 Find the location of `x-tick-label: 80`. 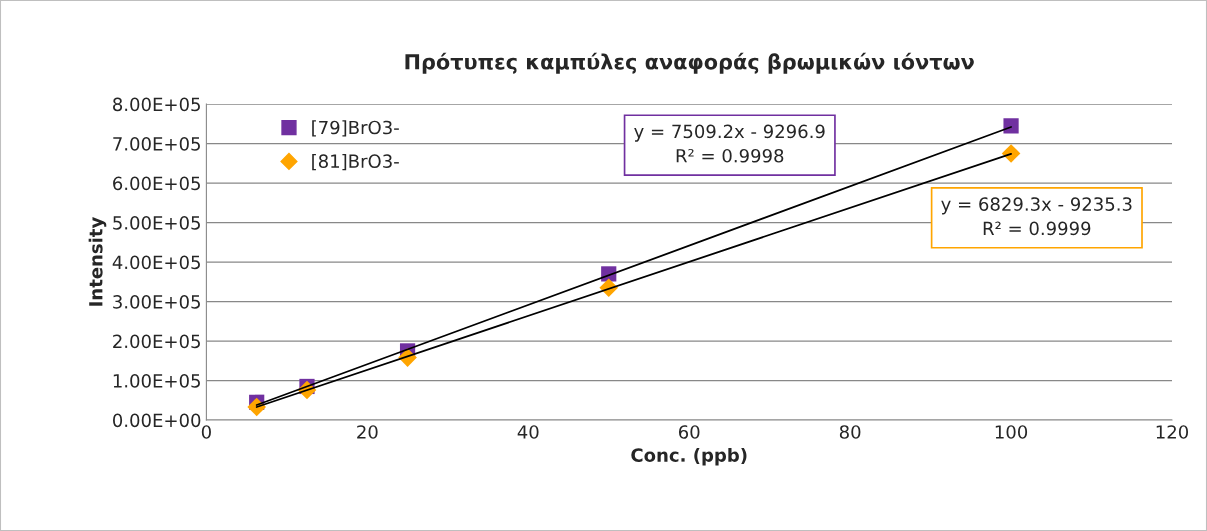

x-tick-label: 80 is located at coordinates (850, 432).